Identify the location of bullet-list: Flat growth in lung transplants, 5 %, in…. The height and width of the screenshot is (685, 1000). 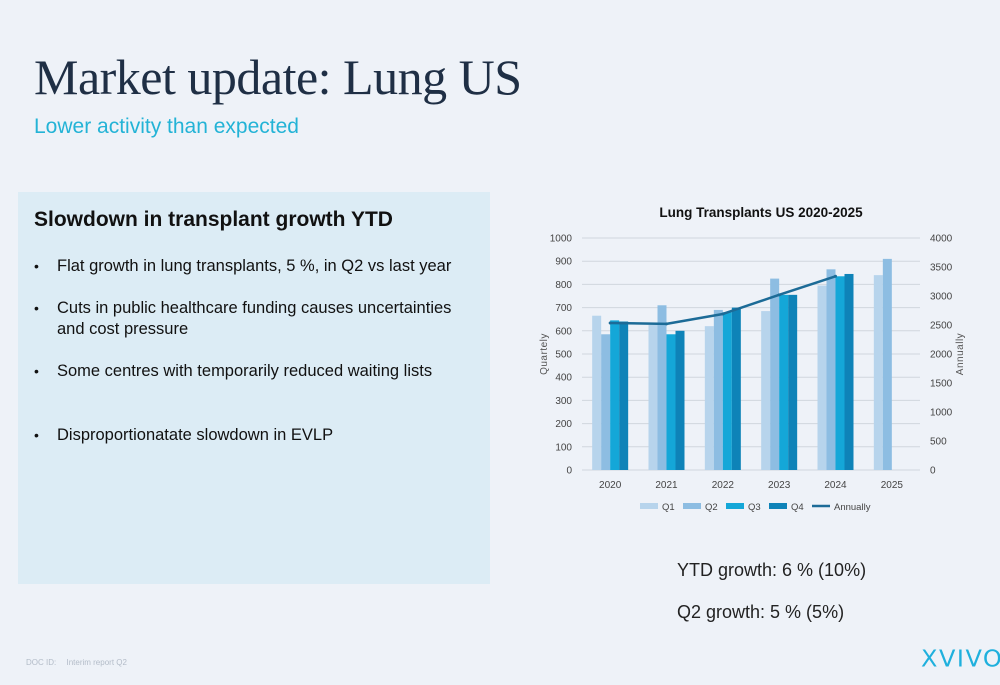
(256, 351).